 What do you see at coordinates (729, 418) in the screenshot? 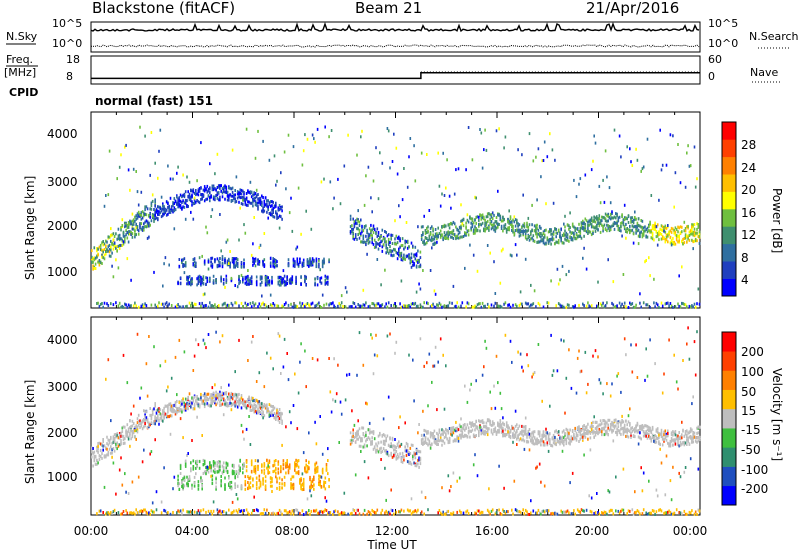
I see `velocity-colorbar` at bounding box center [729, 418].